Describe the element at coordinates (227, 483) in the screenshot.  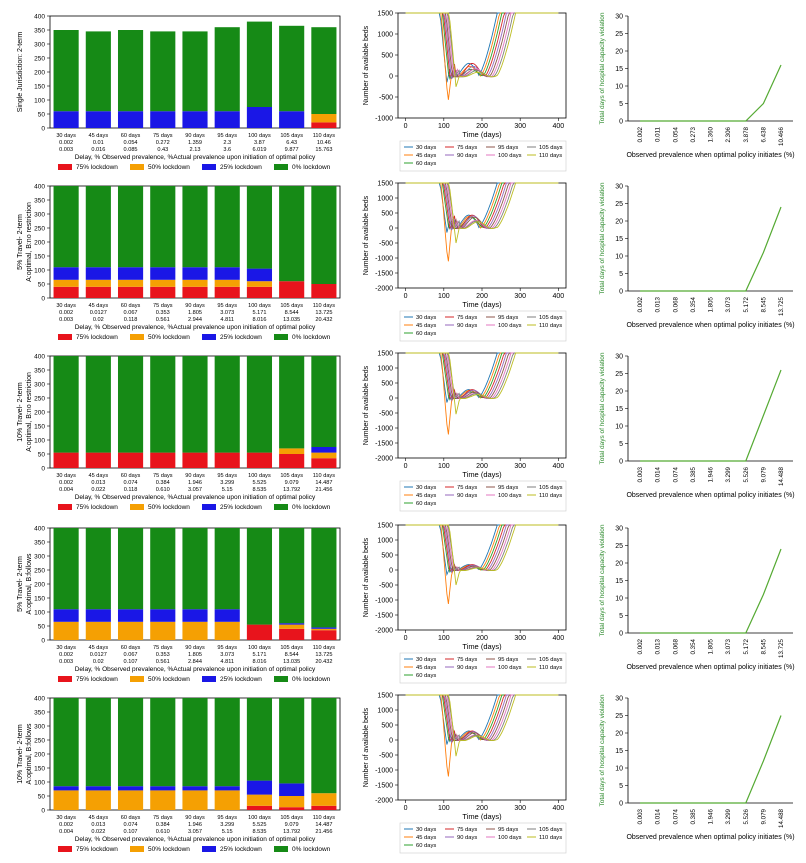
I see `bar-tick-observed: 3.299` at that location.